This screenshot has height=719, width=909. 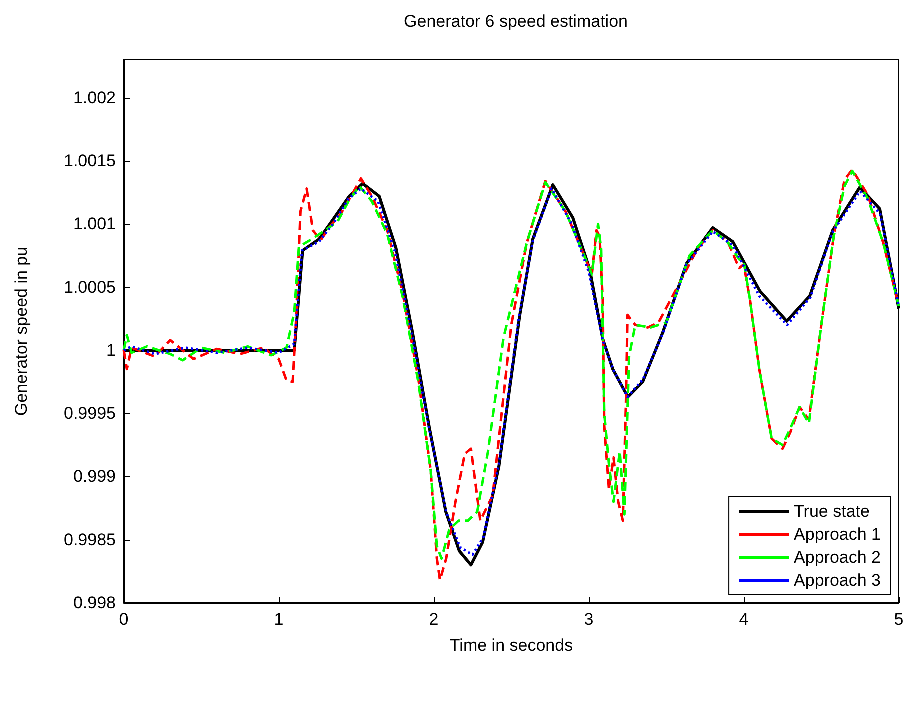 What do you see at coordinates (111, 350) in the screenshot?
I see `y-tick-label: 1` at bounding box center [111, 350].